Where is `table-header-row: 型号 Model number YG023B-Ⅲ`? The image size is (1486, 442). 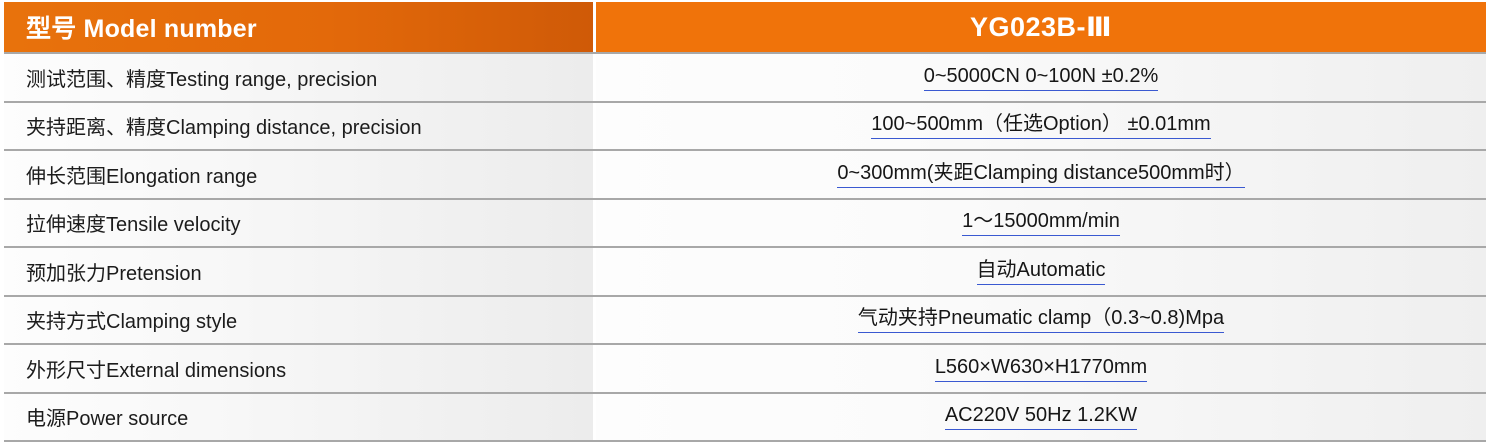 table-header-row: 型号 Model number YG023B-Ⅲ is located at coordinates (743, 26).